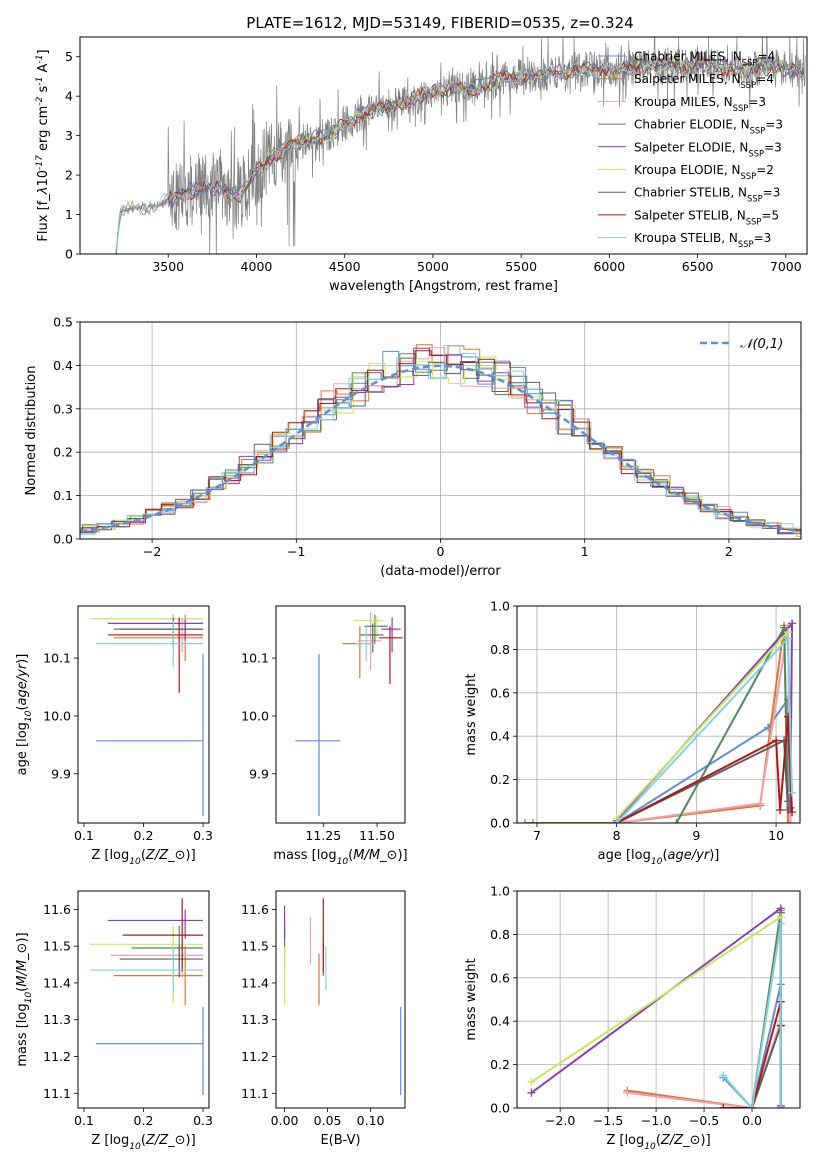  I want to click on weight-line-kroupa-stelib, so click(704, 729).